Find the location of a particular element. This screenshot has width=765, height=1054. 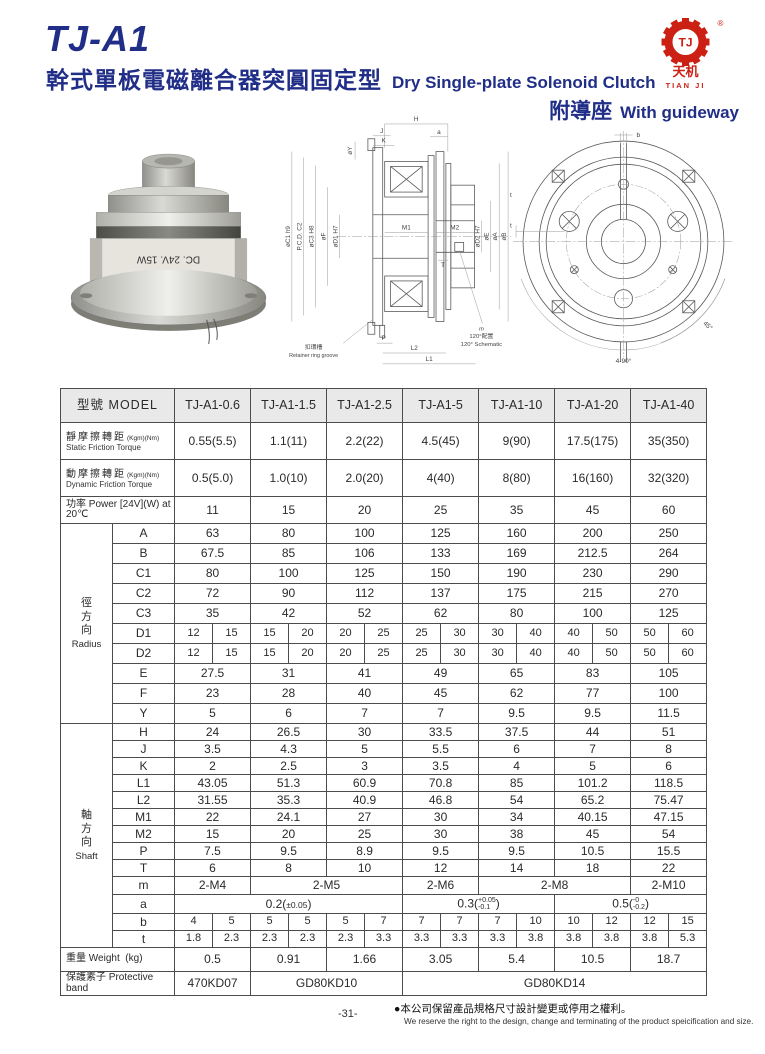

cell: 118.5 is located at coordinates (669, 783).